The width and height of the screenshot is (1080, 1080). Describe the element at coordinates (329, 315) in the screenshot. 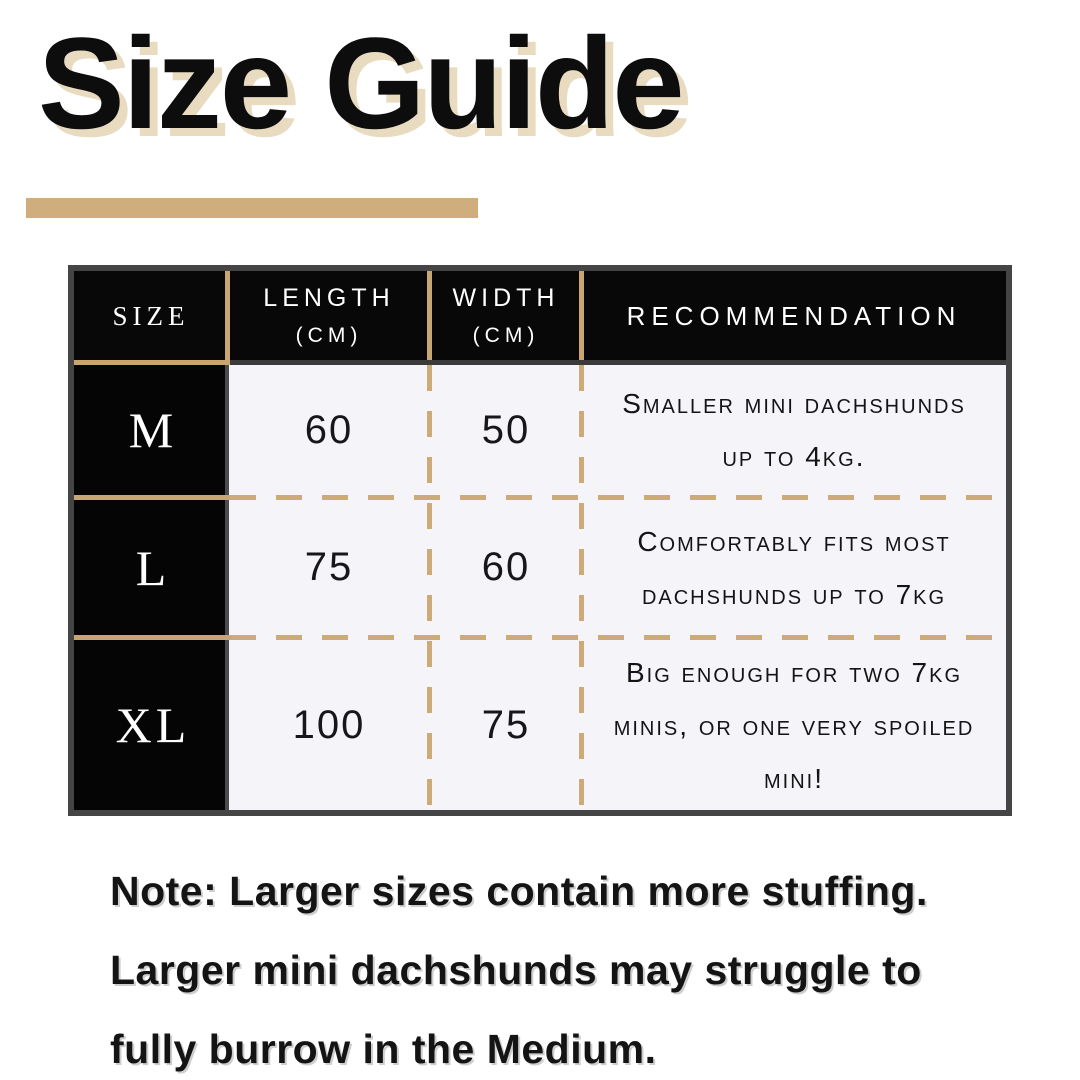

I see `column-header-length: LENGTH (CM)` at that location.